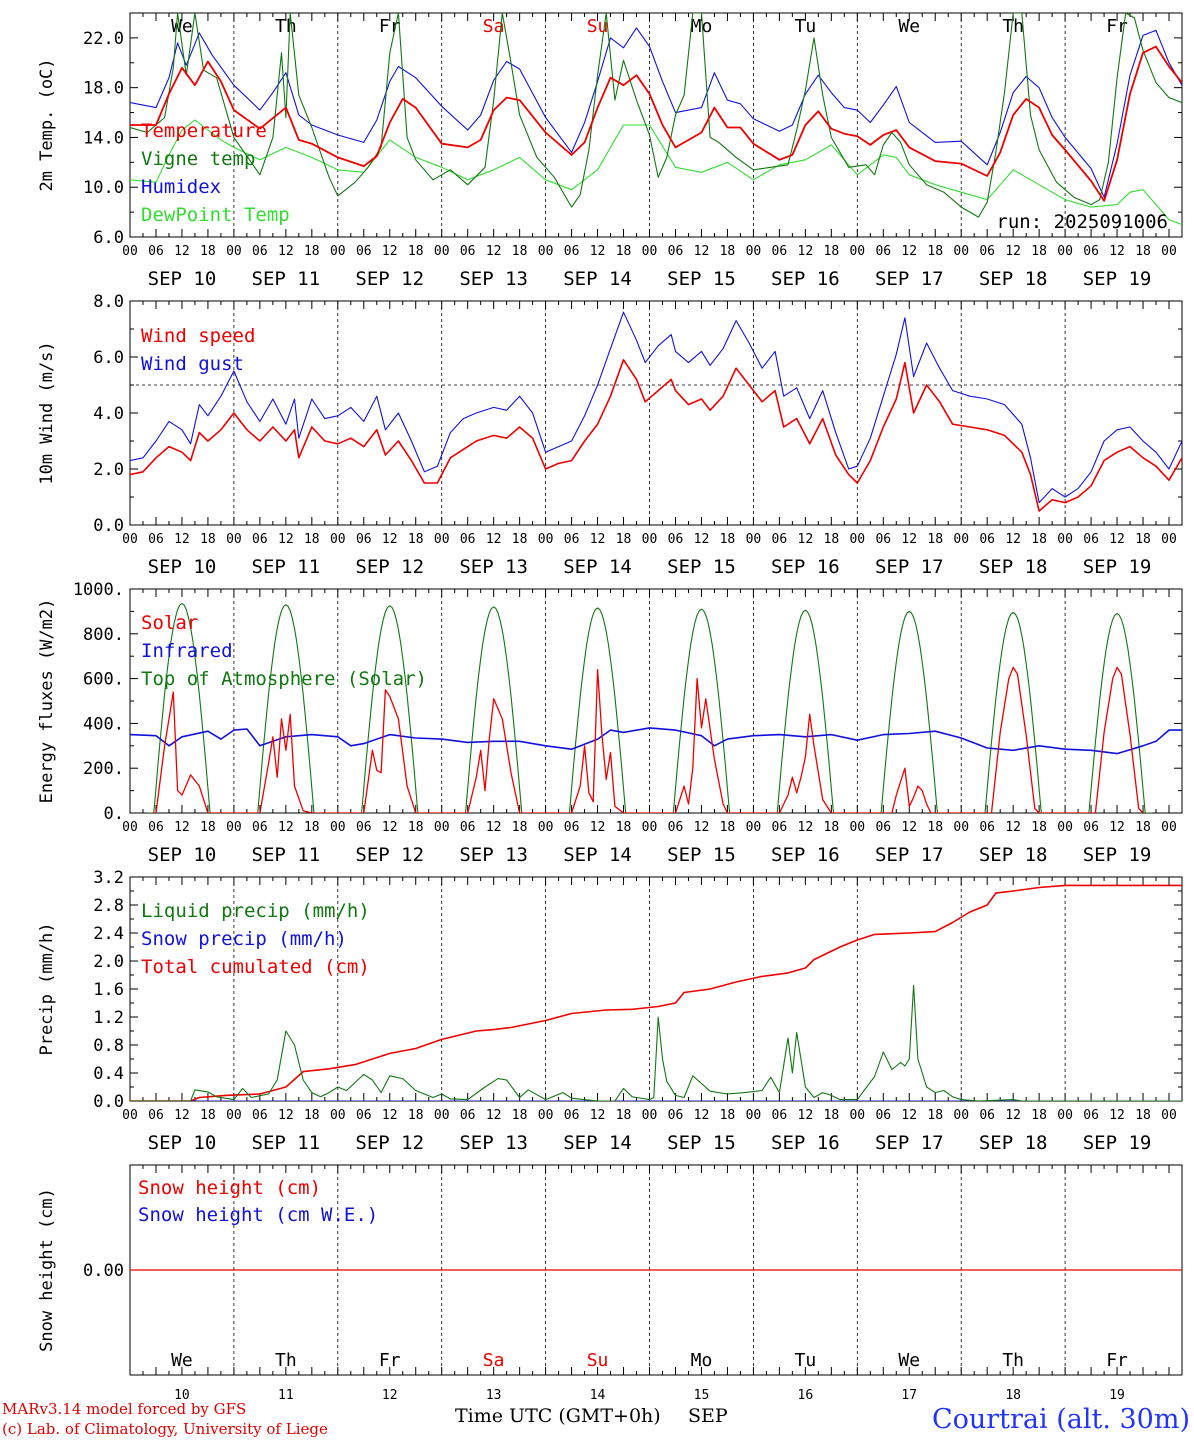 The image size is (1194, 1440). Describe the element at coordinates (909, 279) in the screenshot. I see `date-label: SEP 17` at that location.